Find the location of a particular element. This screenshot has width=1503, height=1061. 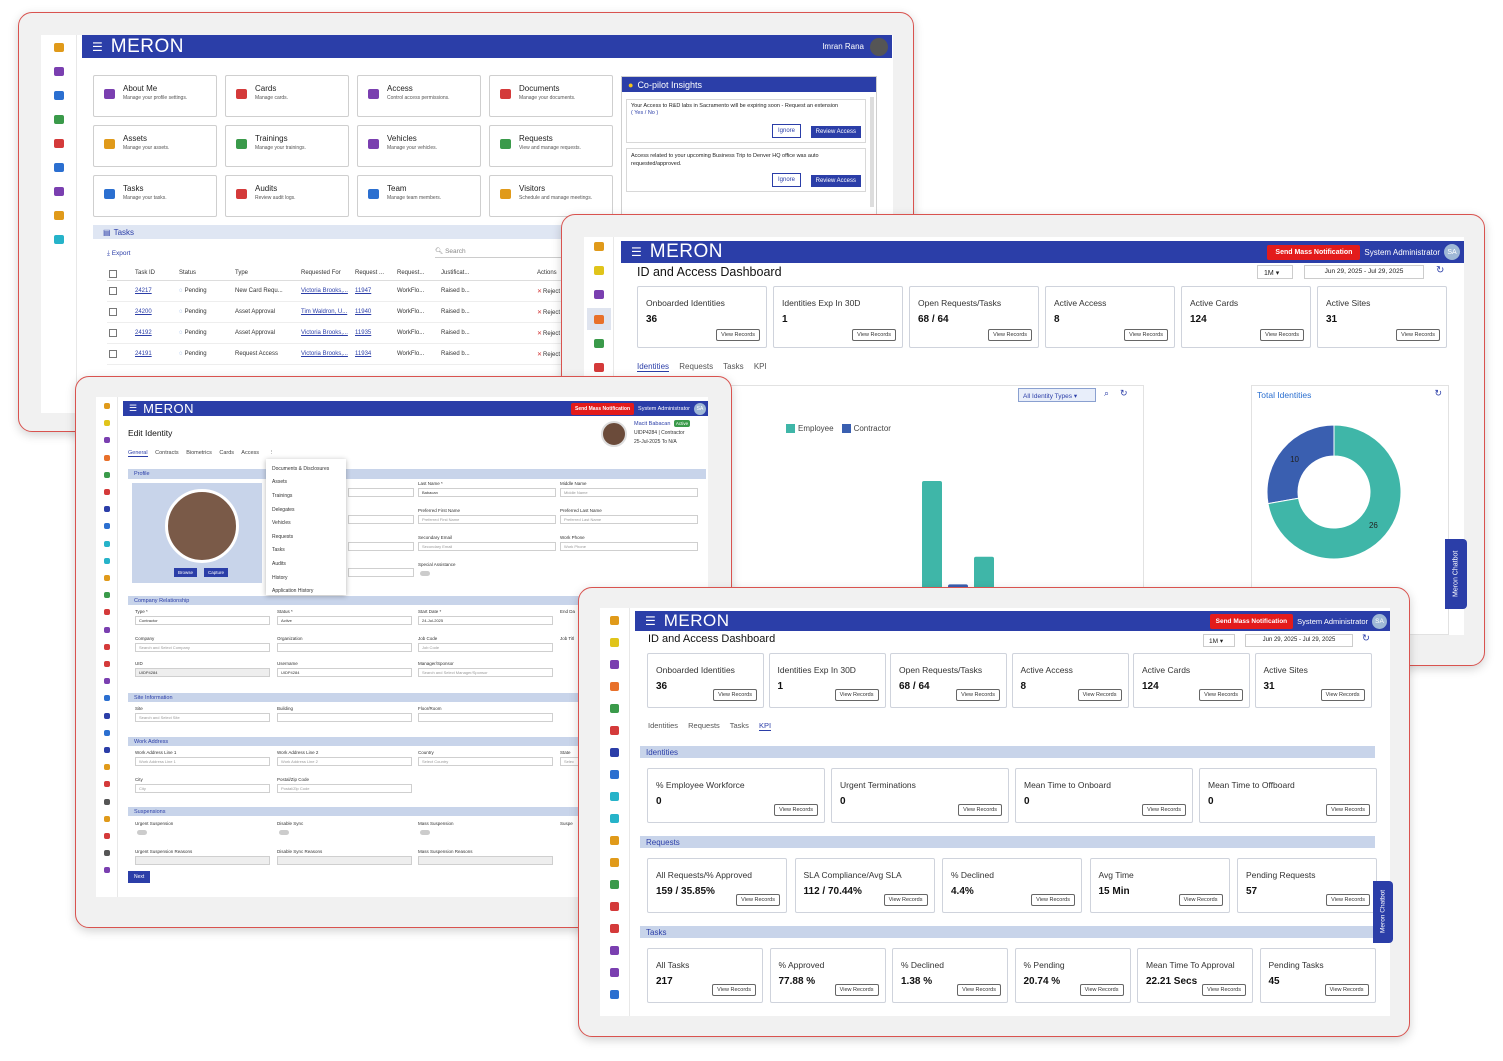

tile-audits: Audits Review audit logs. is located at coordinates (287, 196).